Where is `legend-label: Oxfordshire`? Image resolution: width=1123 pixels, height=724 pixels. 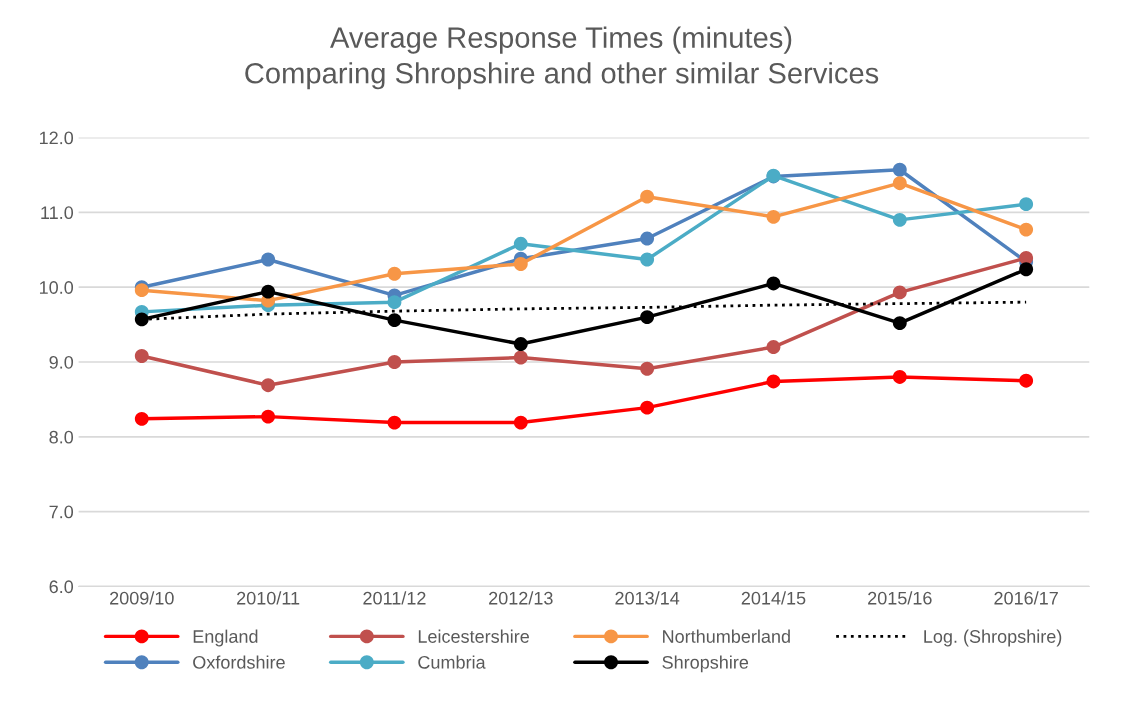
legend-label: Oxfordshire is located at coordinates (239, 662).